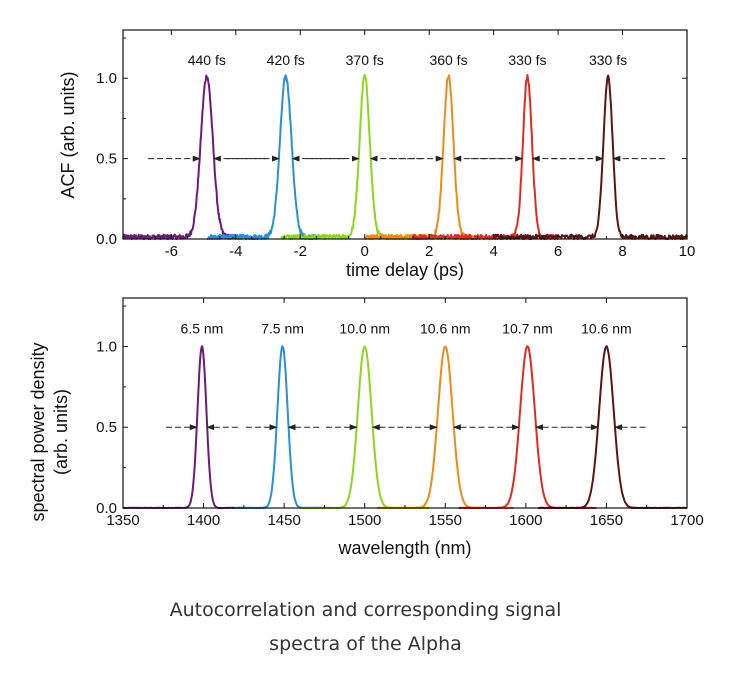 Image resolution: width=731 pixels, height=677 pixels. I want to click on spectrum-y-axis-title-line2: (arb. units), so click(61, 432).